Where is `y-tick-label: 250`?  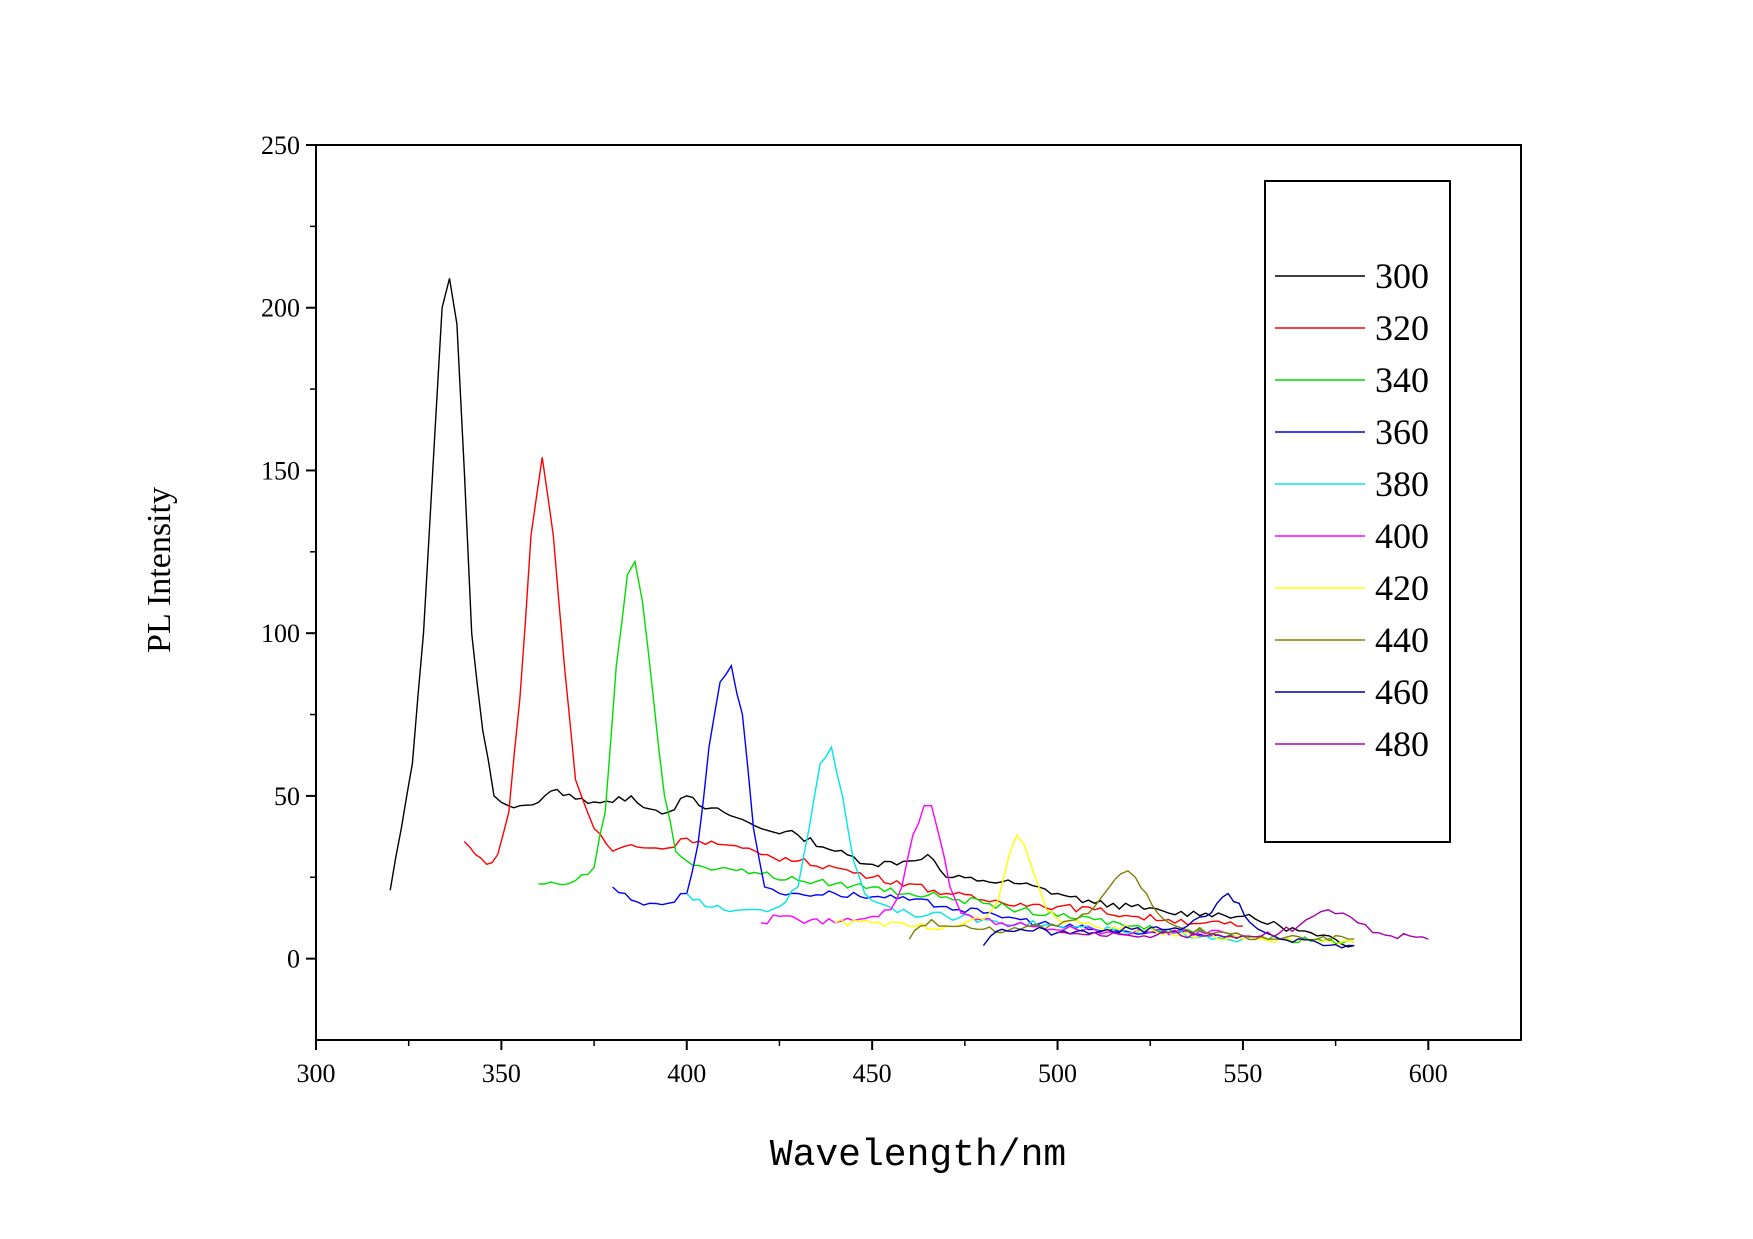 y-tick-label: 250 is located at coordinates (280, 145).